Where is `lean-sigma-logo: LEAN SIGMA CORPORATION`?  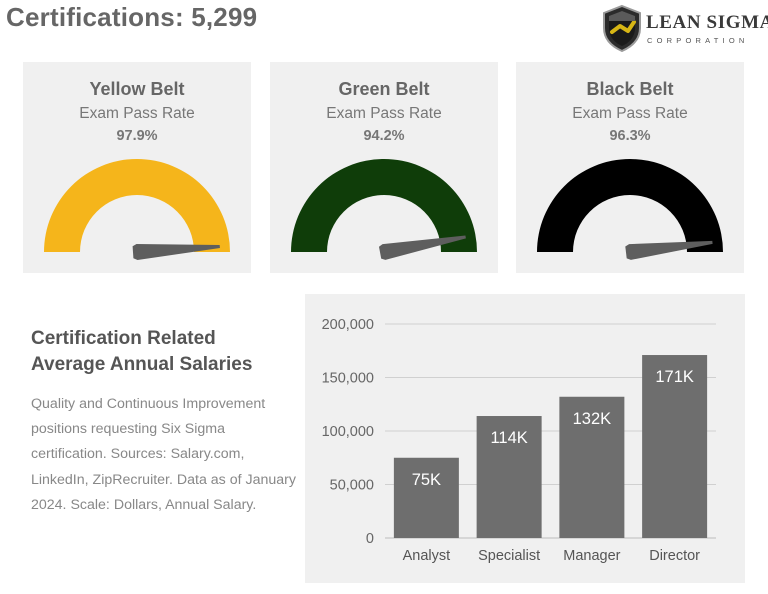 lean-sigma-logo: LEAN SIGMA CORPORATION is located at coordinates (684, 28).